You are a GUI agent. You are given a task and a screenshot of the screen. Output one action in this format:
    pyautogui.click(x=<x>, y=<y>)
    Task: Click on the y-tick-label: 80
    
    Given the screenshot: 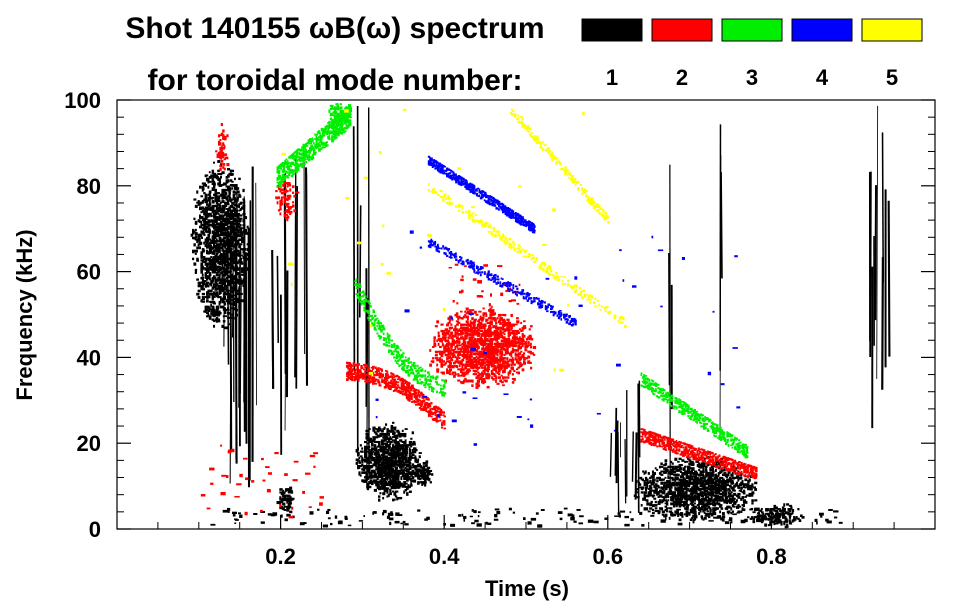 What is the action you would take?
    pyautogui.click(x=89, y=186)
    